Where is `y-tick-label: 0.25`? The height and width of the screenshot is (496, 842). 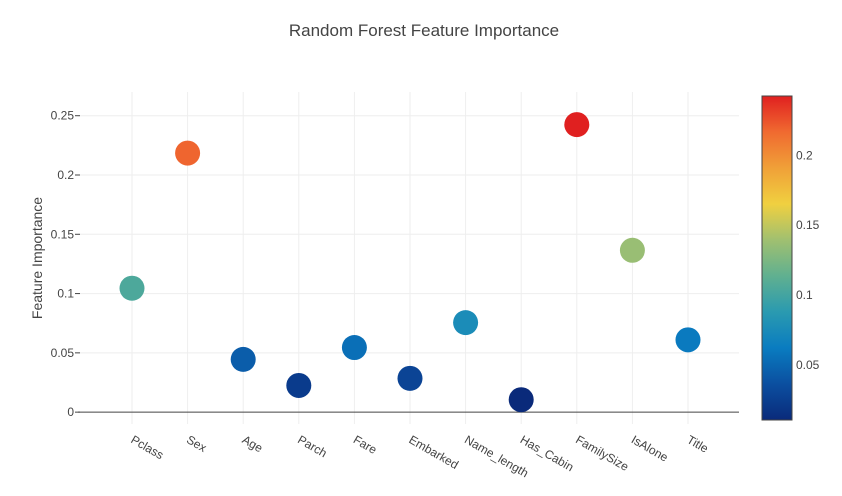
y-tick-label: 0.25 is located at coordinates (63, 116).